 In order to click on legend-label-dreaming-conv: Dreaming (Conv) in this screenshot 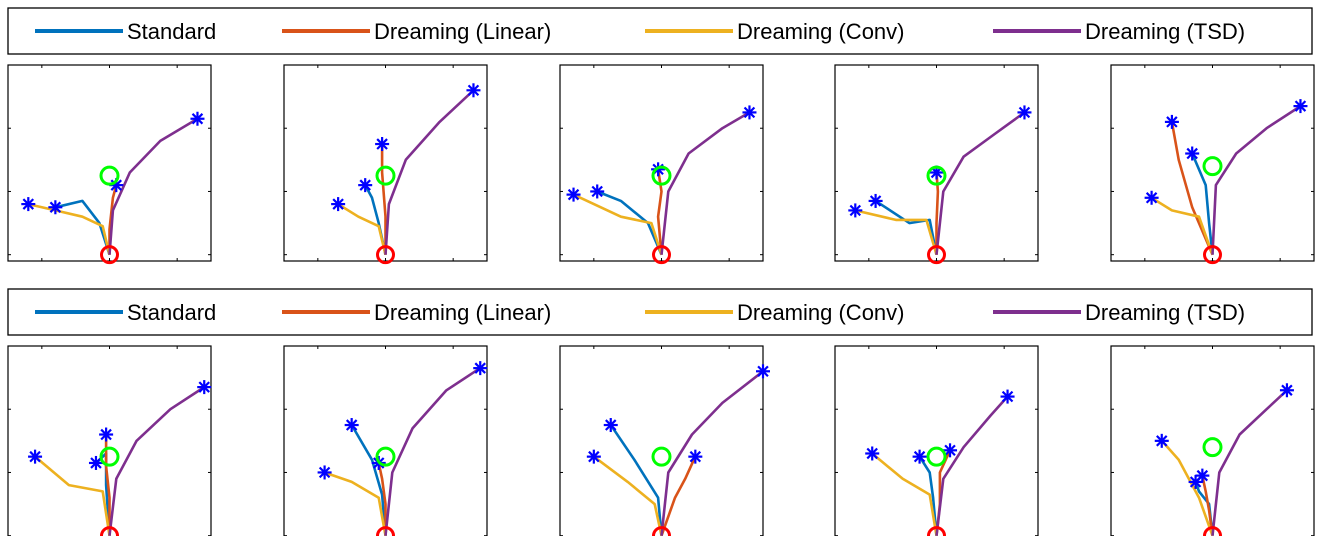, I will do `click(821, 31)`.